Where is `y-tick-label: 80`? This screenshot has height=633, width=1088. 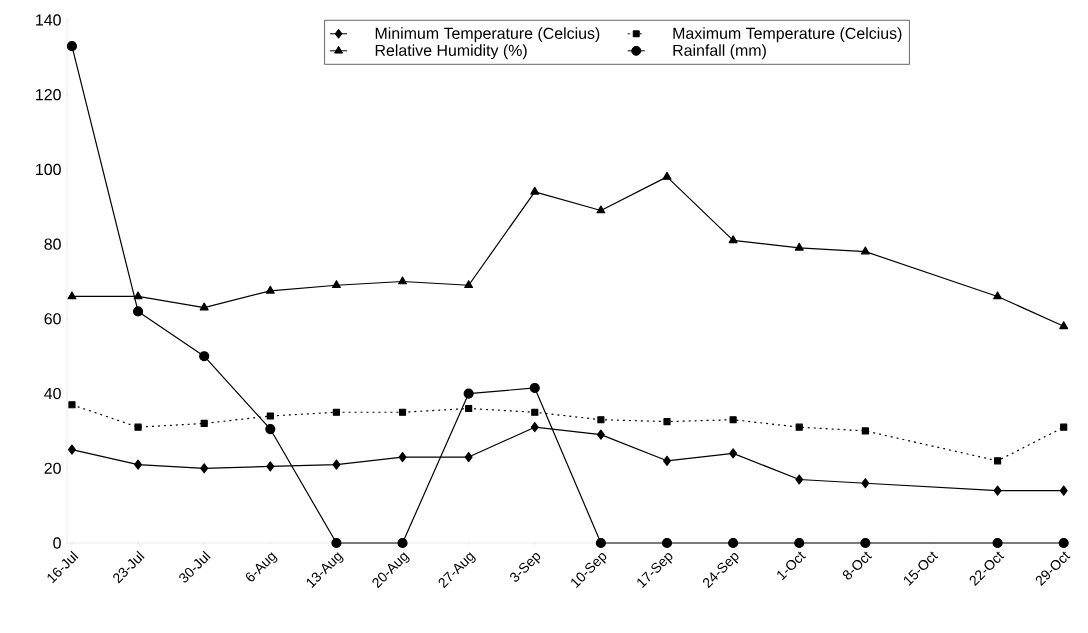 y-tick-label: 80 is located at coordinates (52, 244).